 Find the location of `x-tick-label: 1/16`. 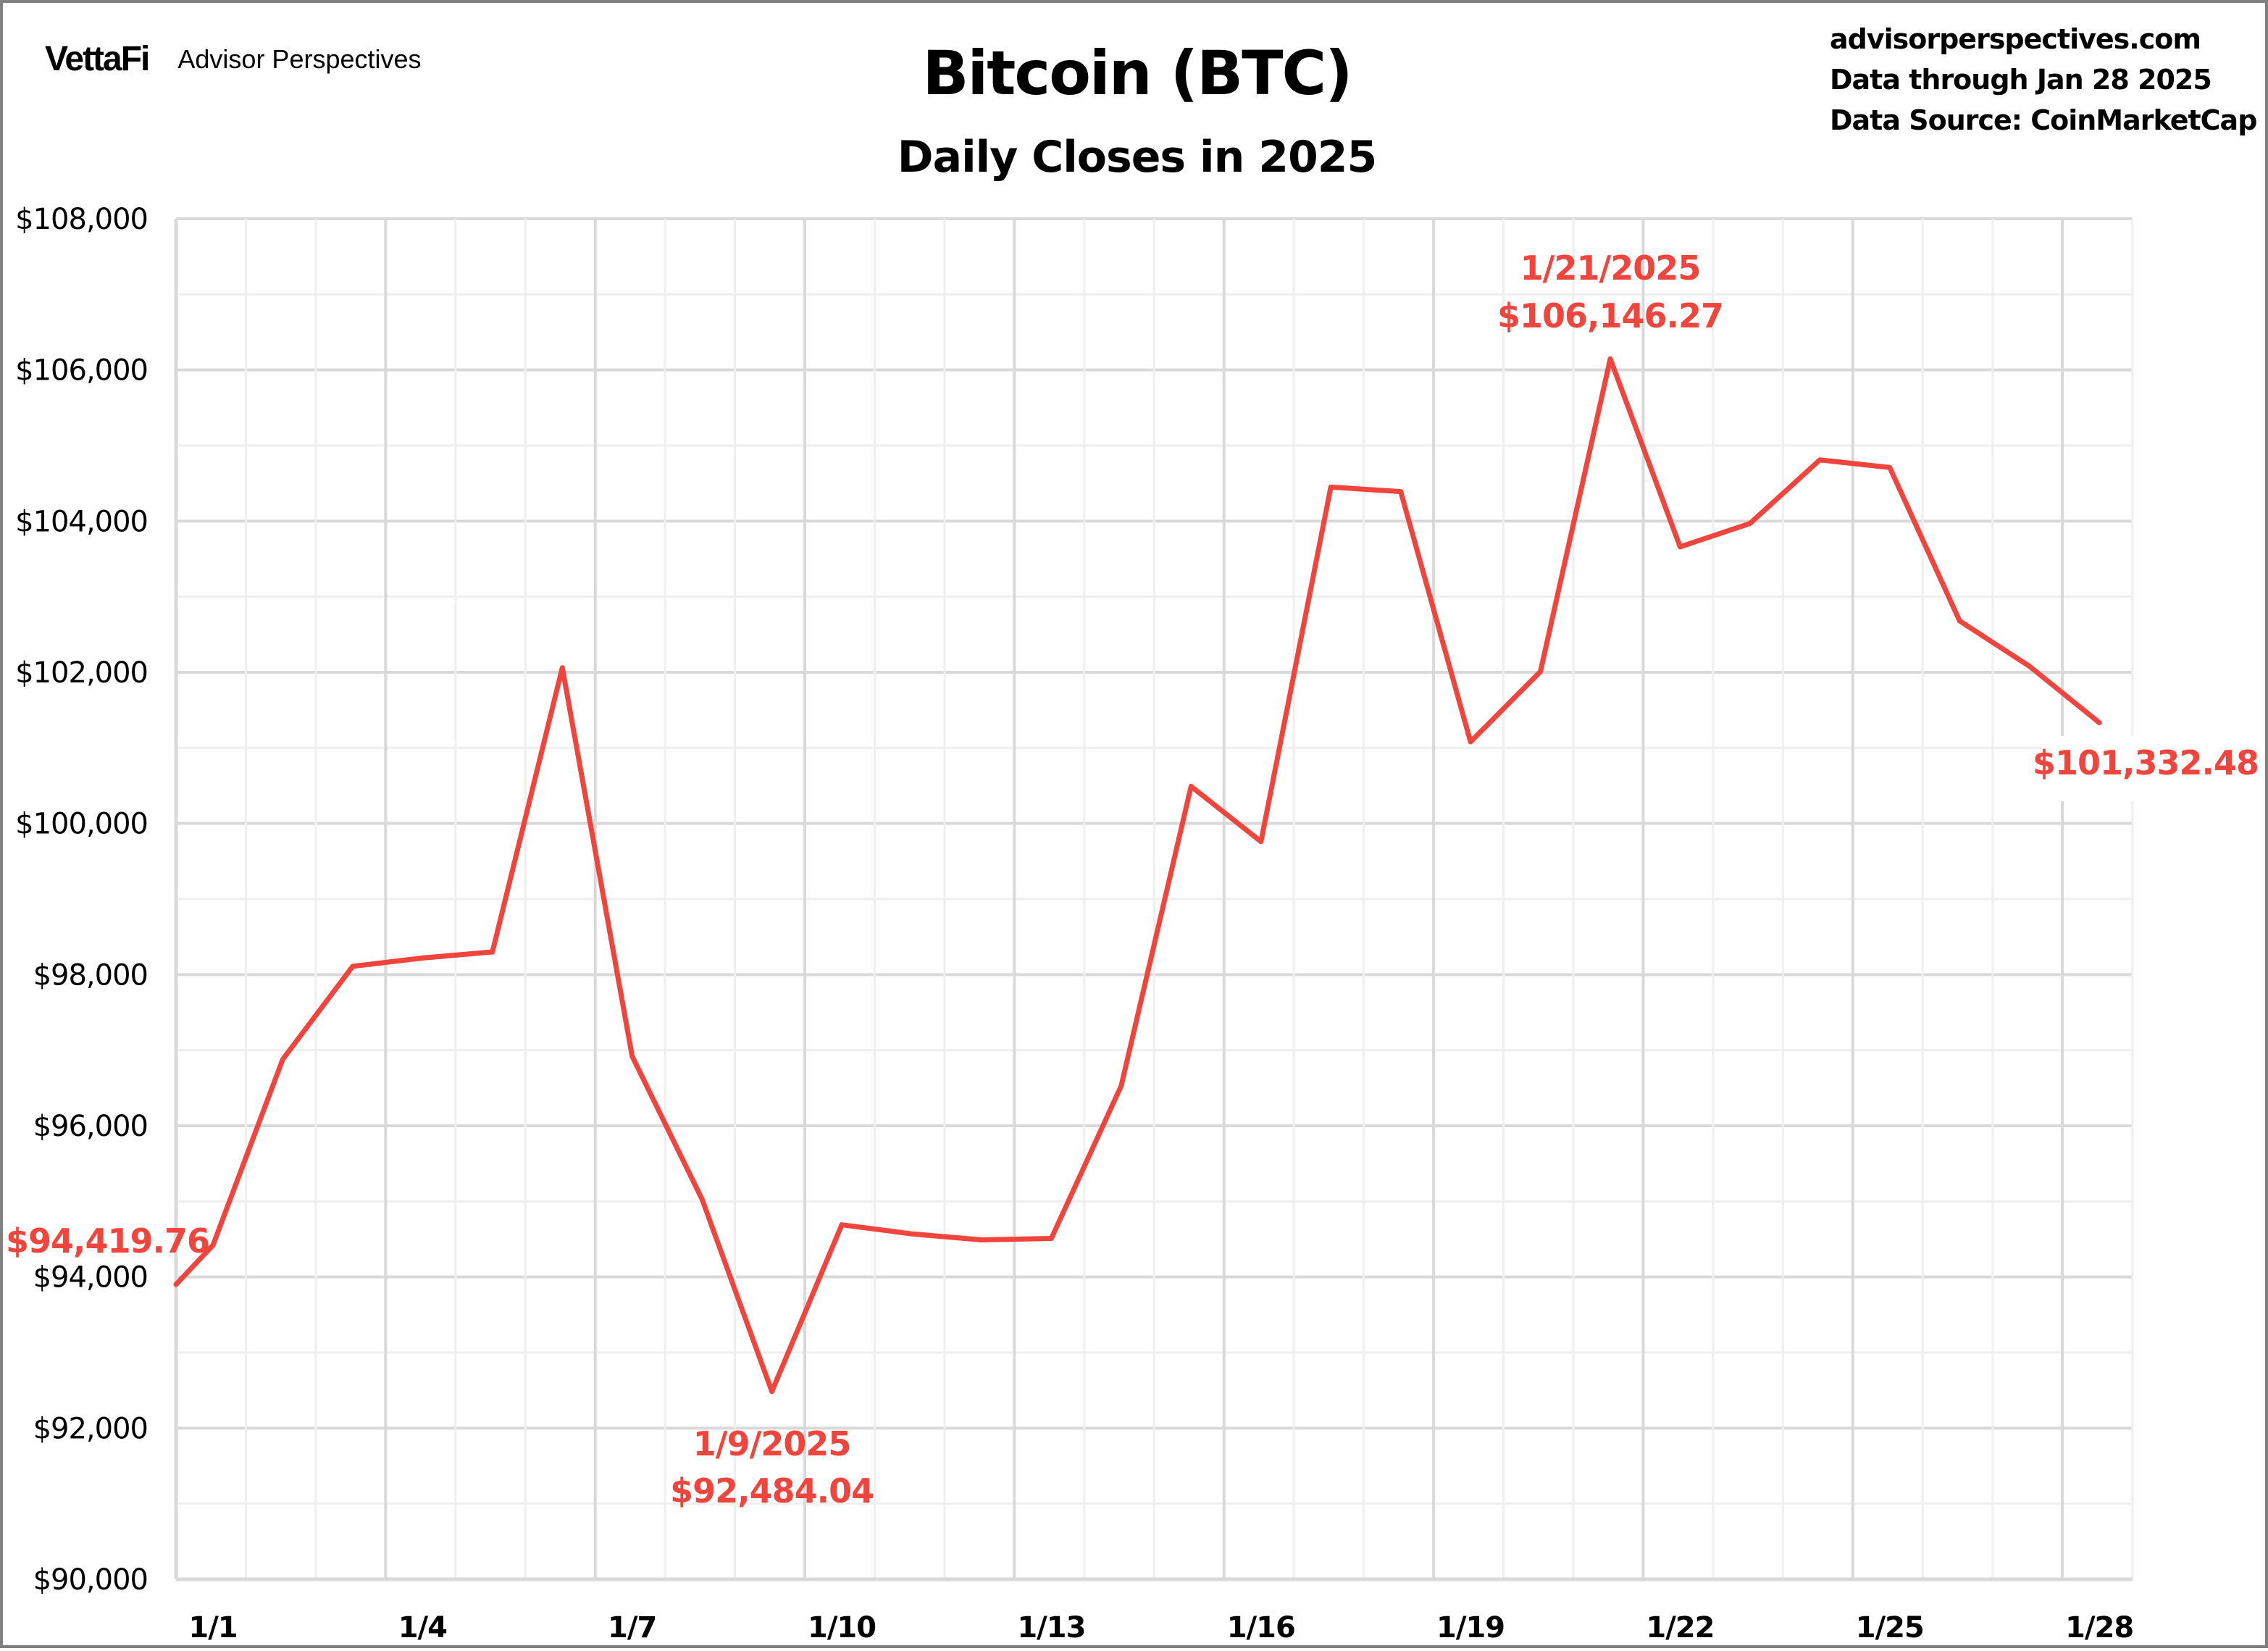

x-tick-label: 1/16 is located at coordinates (1261, 1628).